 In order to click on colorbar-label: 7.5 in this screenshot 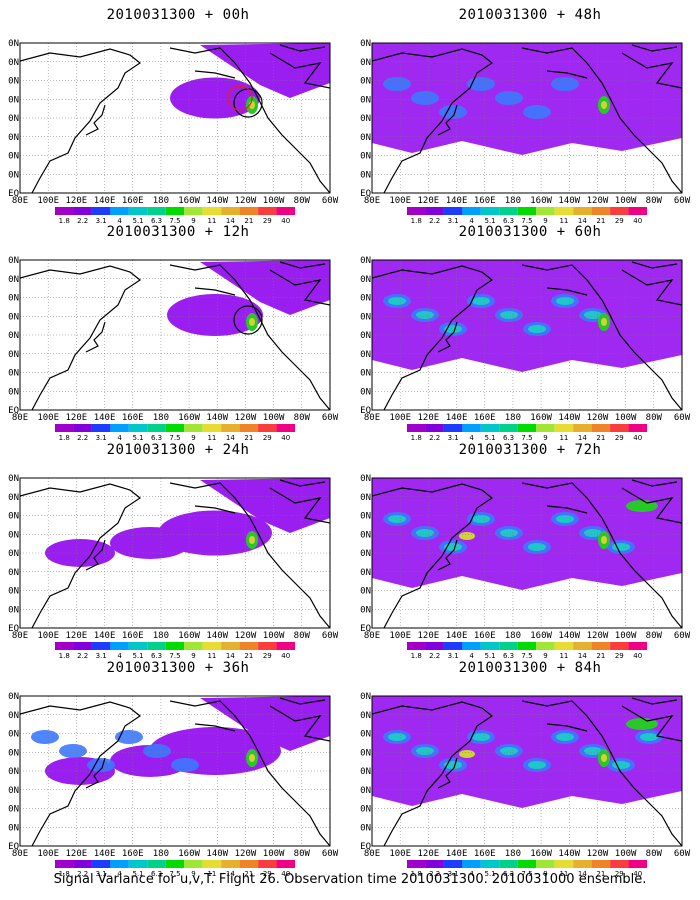, I will do `click(174, 438)`.